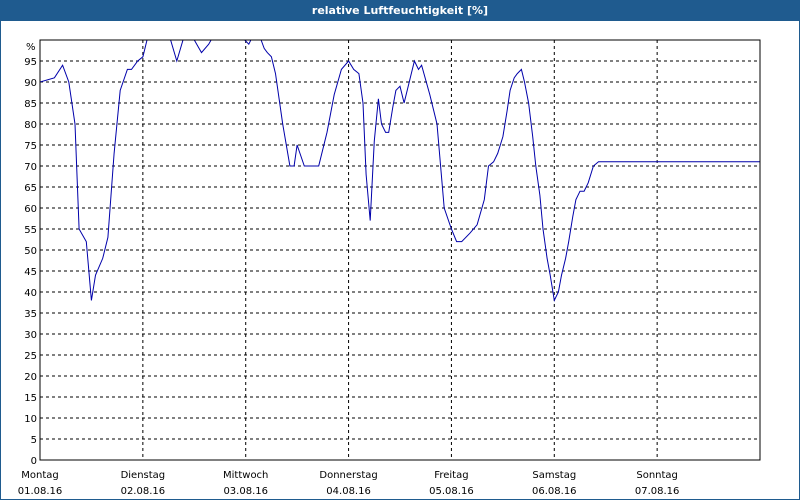 Image resolution: width=800 pixels, height=500 pixels. I want to click on y-tick-label: 40, so click(30, 293).